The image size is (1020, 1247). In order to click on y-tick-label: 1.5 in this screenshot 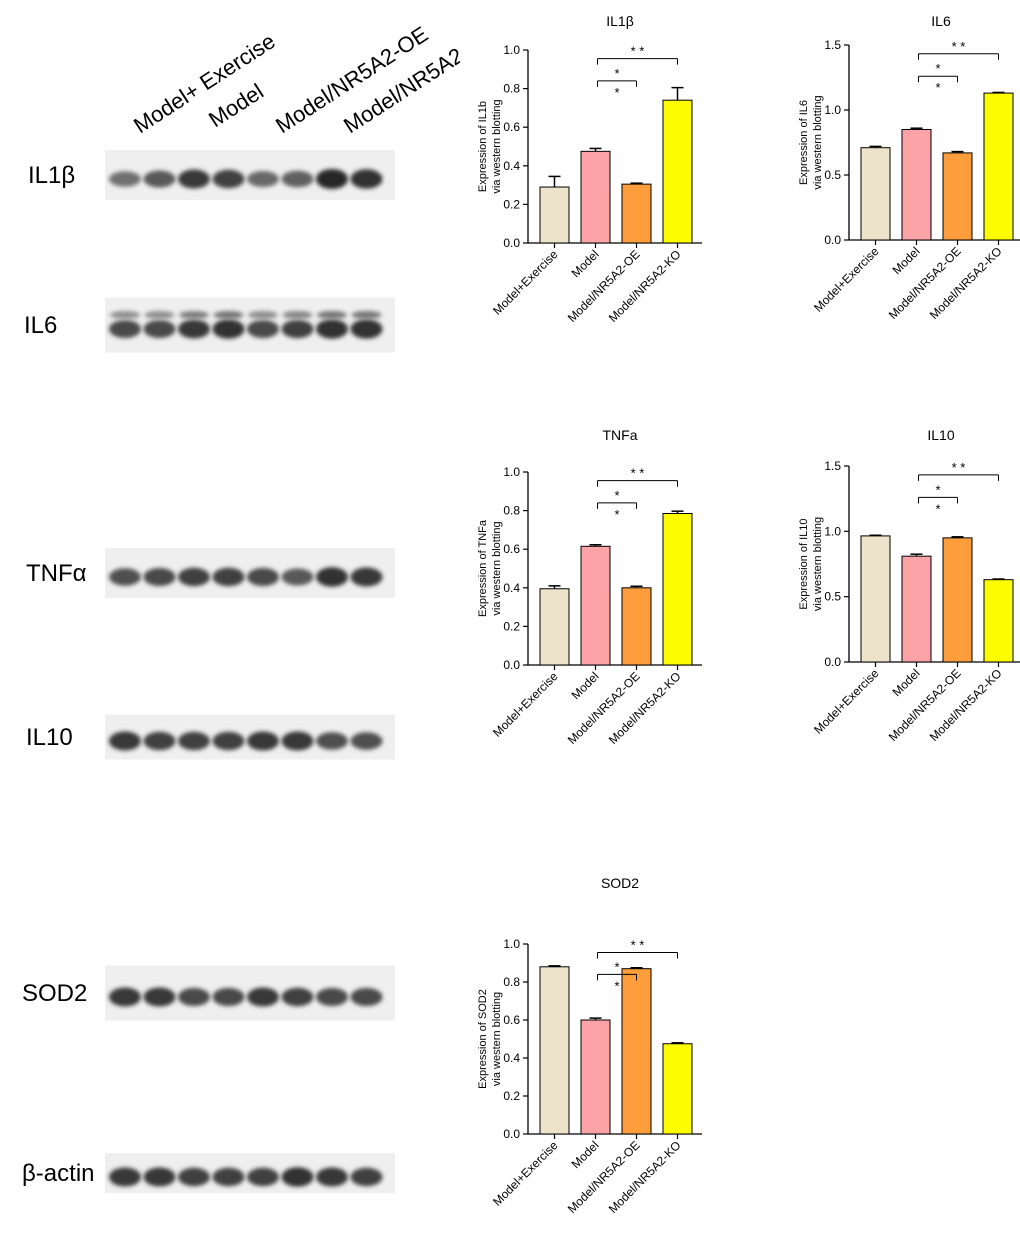, I will do `click(832, 466)`.